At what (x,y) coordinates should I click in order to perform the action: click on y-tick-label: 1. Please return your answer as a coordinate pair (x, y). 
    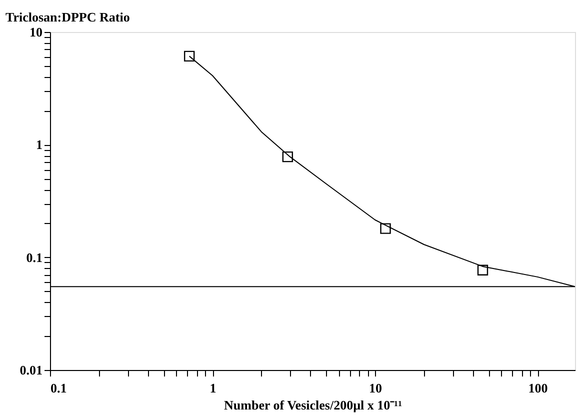
    Looking at the image, I should click on (39, 144).